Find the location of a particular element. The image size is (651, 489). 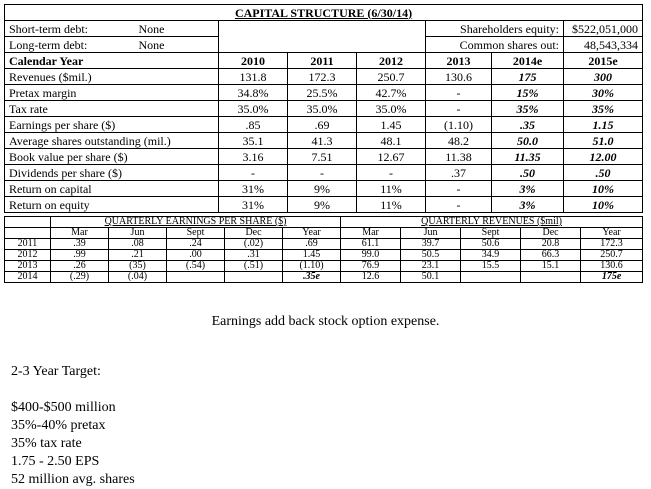

target-line: $400-$500 million is located at coordinates (63, 407).